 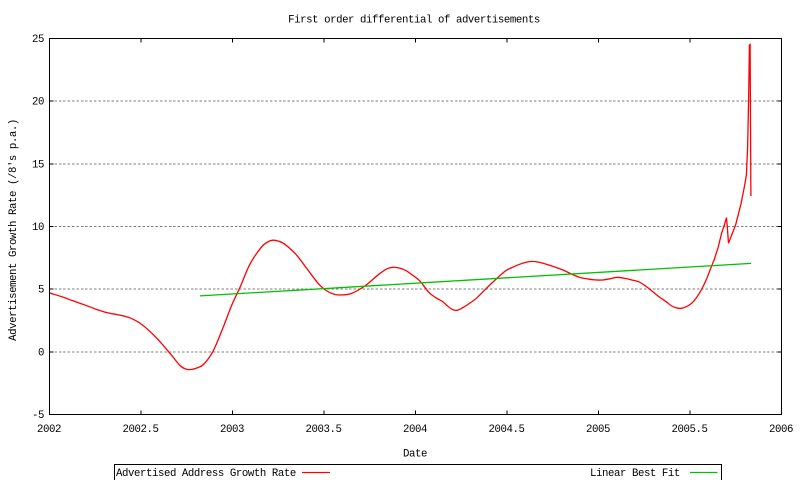 What do you see at coordinates (41, 291) in the screenshot?
I see `svg-text: 5` at bounding box center [41, 291].